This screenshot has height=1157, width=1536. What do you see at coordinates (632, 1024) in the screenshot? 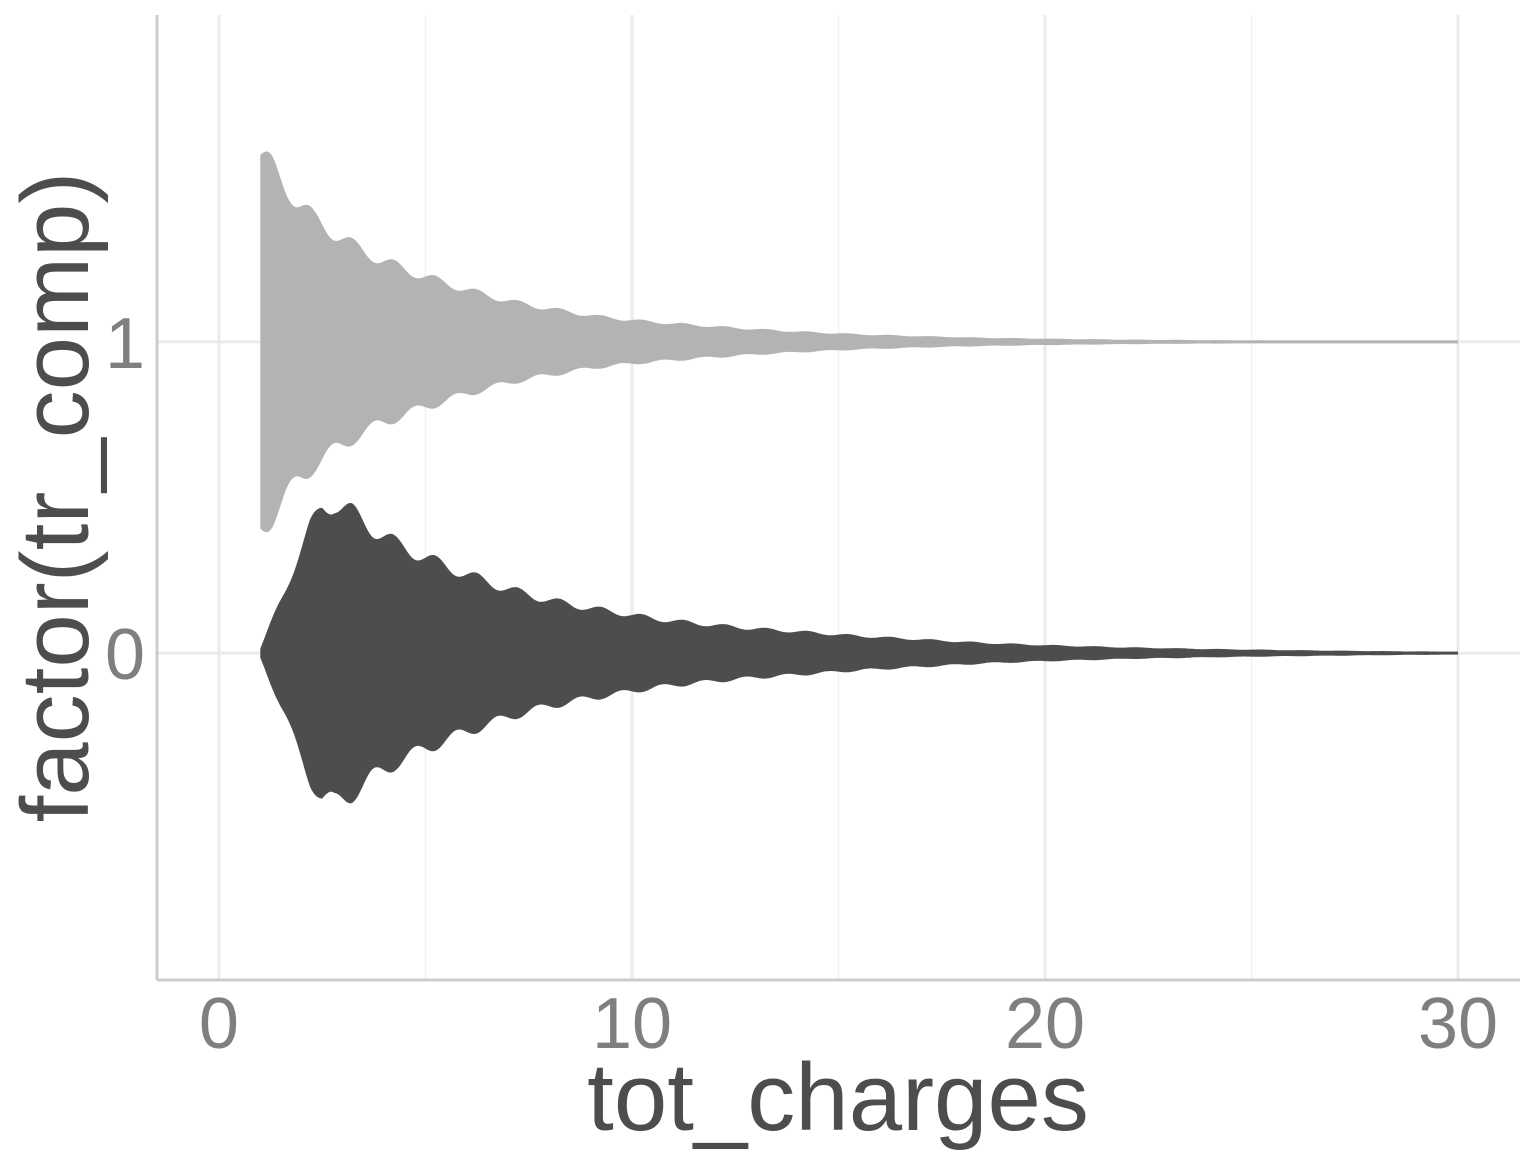
I see `x-tick-label: 10` at bounding box center [632, 1024].